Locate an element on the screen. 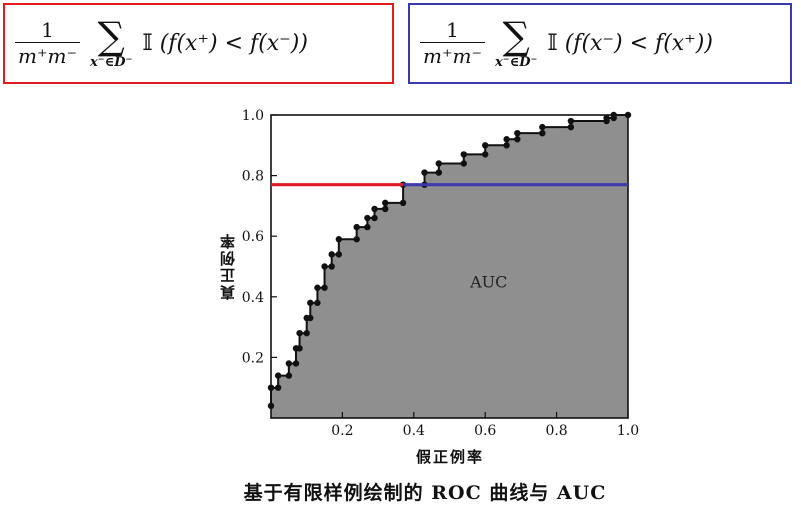 This screenshot has width=801, height=512. y-tick-label: 0.6 is located at coordinates (253, 237).